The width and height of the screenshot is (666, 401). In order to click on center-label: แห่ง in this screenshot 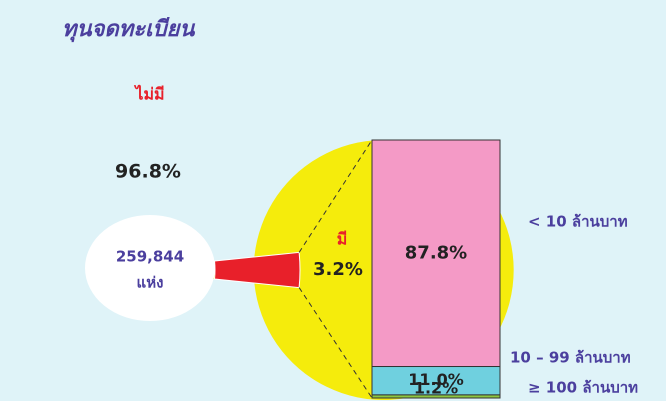, I will do `click(150, 283)`.